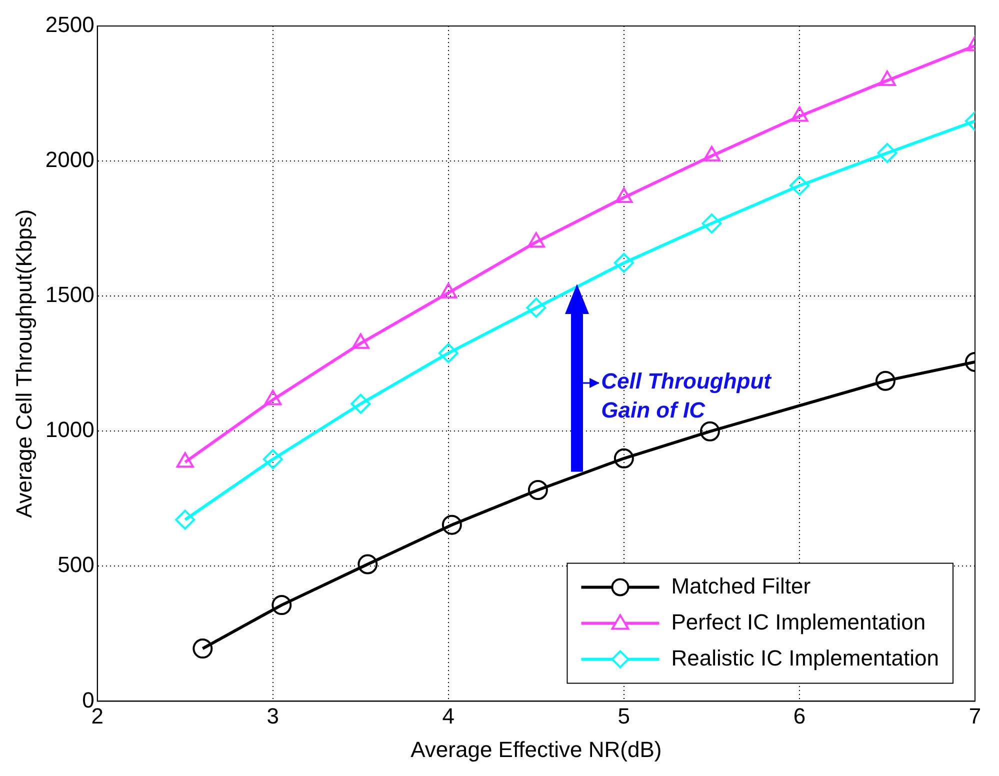 The height and width of the screenshot is (776, 999). What do you see at coordinates (687, 395) in the screenshot?
I see `annotation: Cell Throughput Gain of IC` at bounding box center [687, 395].